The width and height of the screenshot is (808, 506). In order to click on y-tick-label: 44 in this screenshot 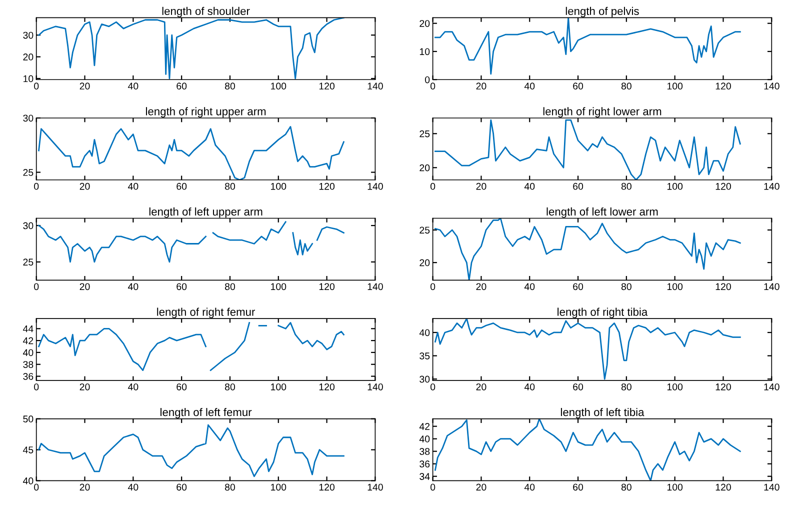, I will do `click(28, 328)`.